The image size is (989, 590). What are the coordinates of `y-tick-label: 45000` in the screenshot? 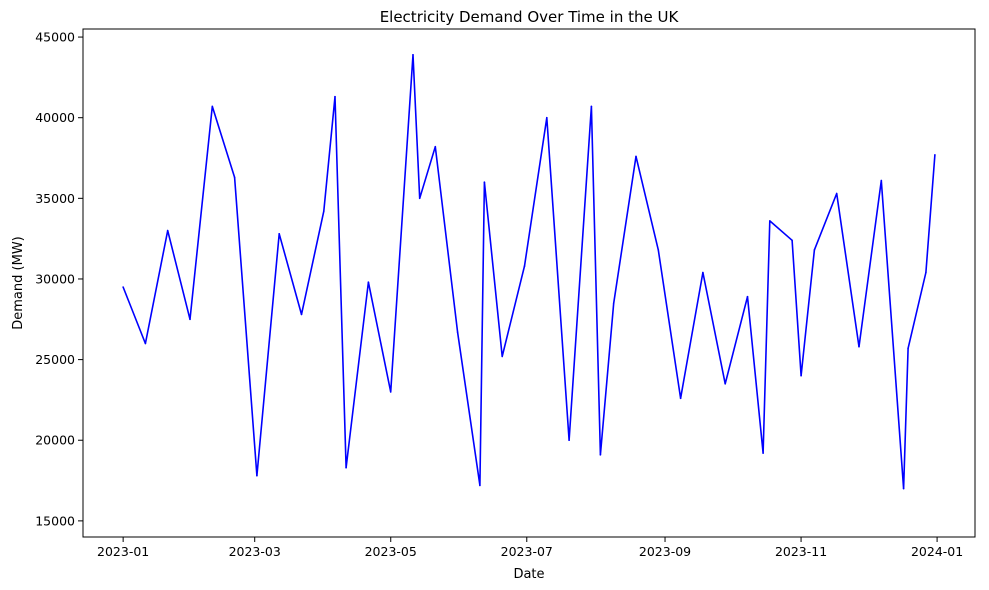 It's located at (55, 37).